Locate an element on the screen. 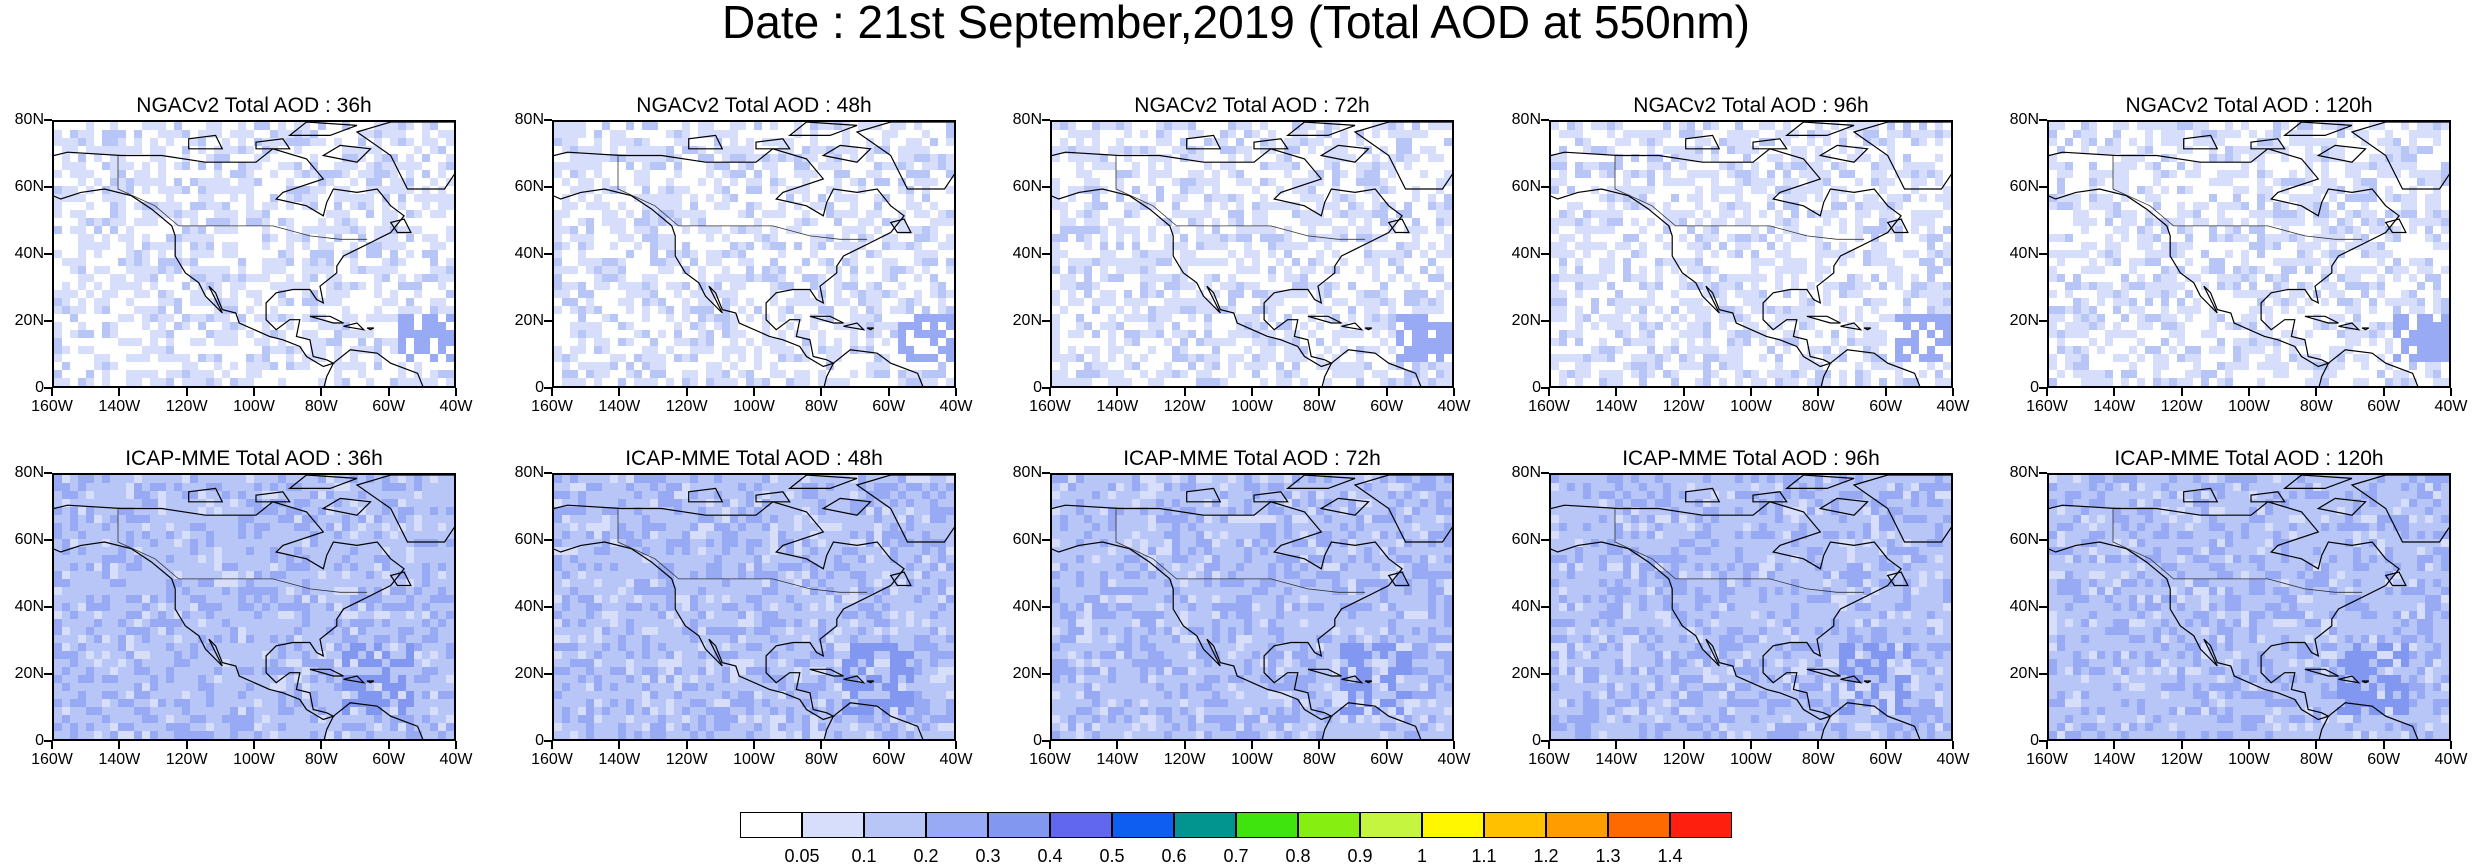 This screenshot has width=2472, height=867. panel-title: ICAP-MME Total AOD : 120h is located at coordinates (2249, 459).